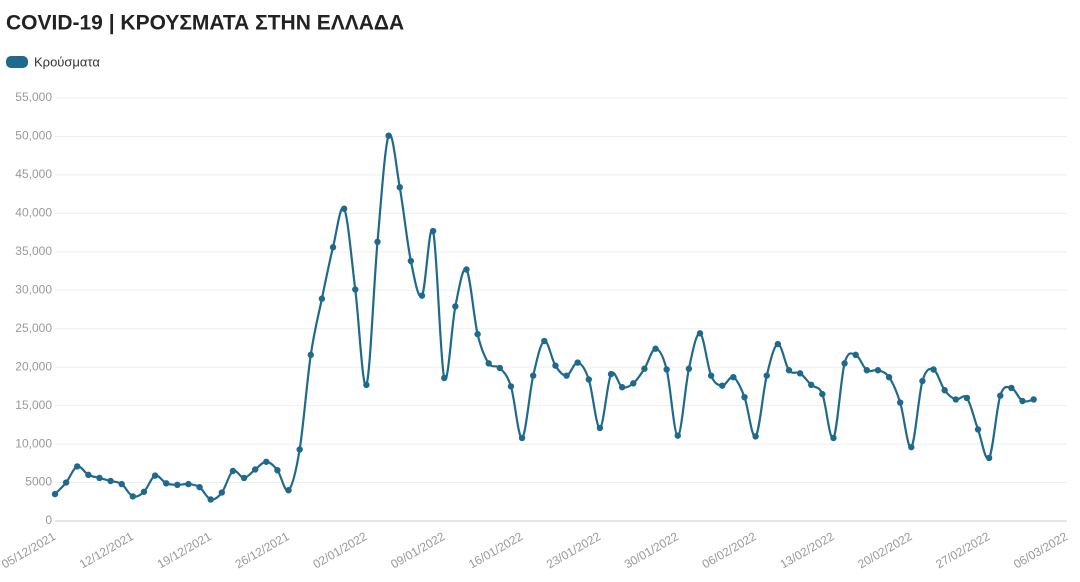 The width and height of the screenshot is (1080, 582). I want to click on y-tick-label: 5000, so click(38, 482).